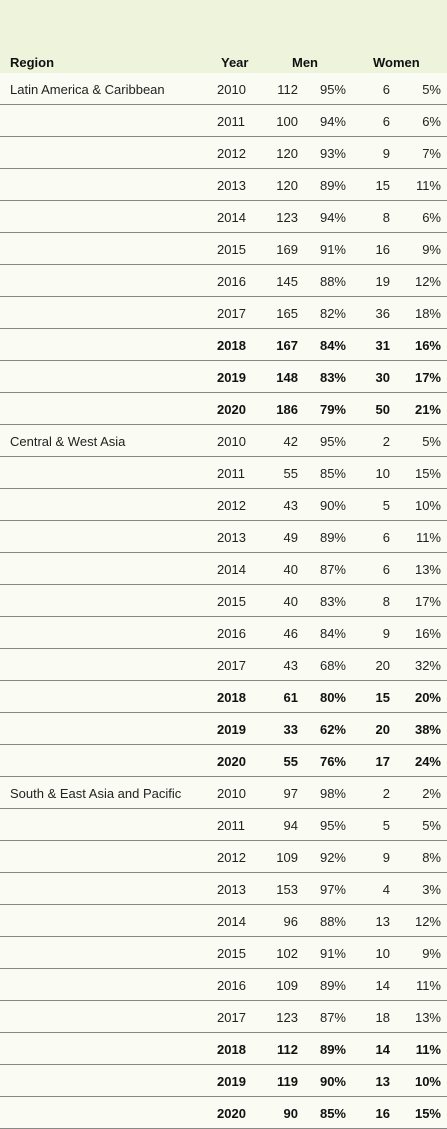 This screenshot has height=1129, width=447. What do you see at coordinates (382, 345) in the screenshot?
I see `women-count-cell: 31` at bounding box center [382, 345].